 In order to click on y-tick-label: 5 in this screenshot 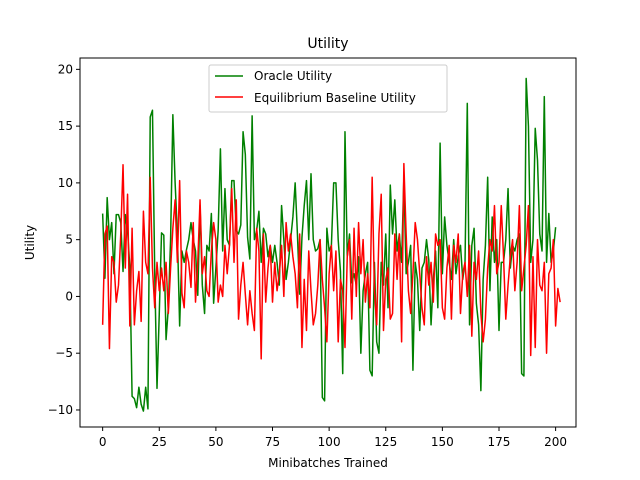, I will do `click(69, 240)`.